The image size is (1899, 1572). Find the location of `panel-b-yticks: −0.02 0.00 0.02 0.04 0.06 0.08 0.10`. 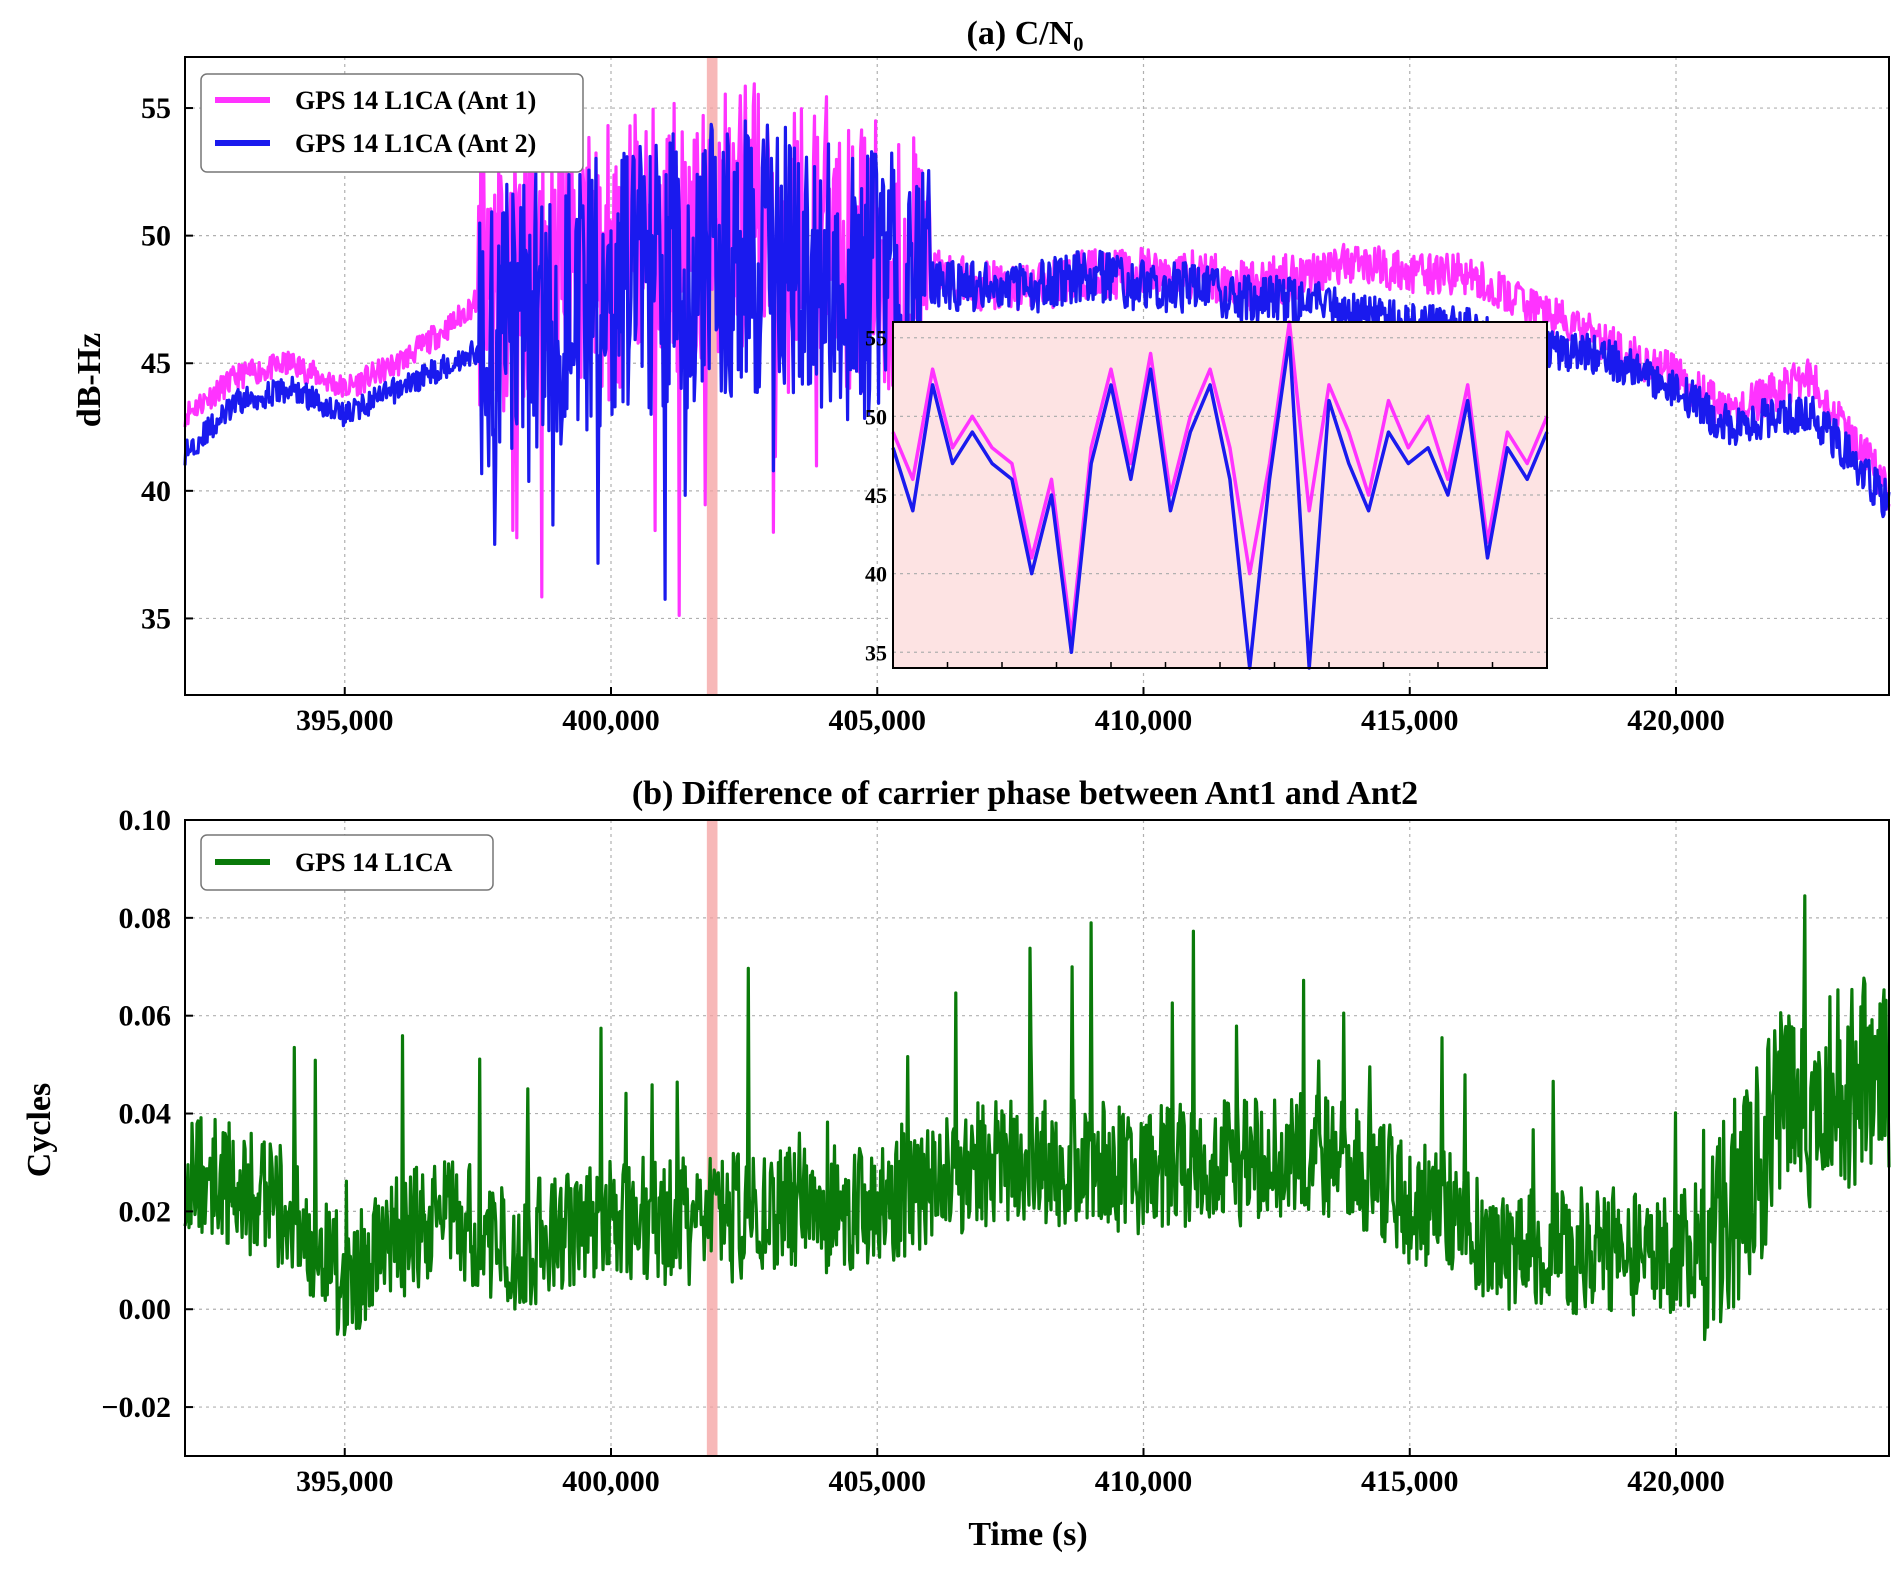

panel-b-yticks: −0.02 0.00 0.02 0.04 0.06 0.08 0.10 is located at coordinates (147, 1114).